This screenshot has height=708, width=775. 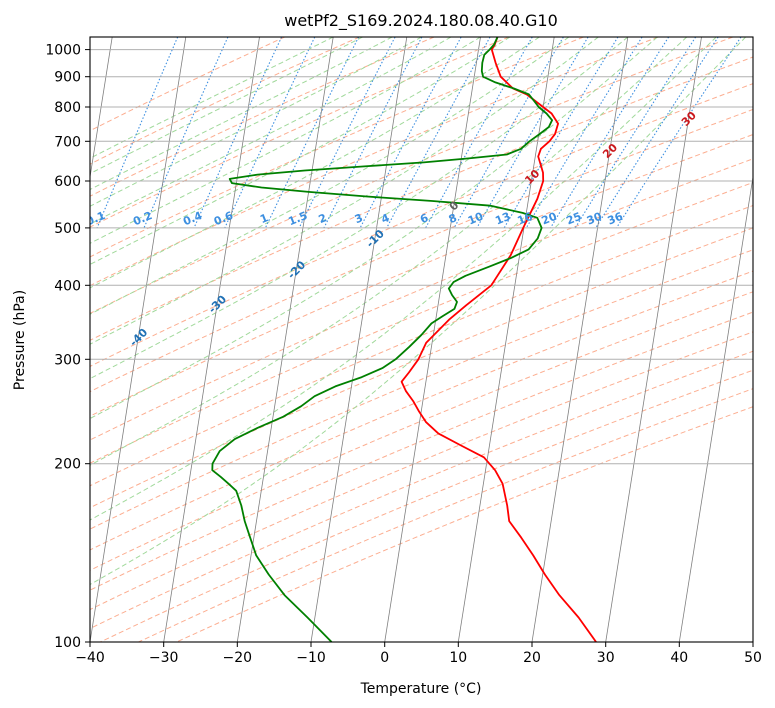 What do you see at coordinates (67, 360) in the screenshot?
I see `y-tick-label: 300` at bounding box center [67, 360].